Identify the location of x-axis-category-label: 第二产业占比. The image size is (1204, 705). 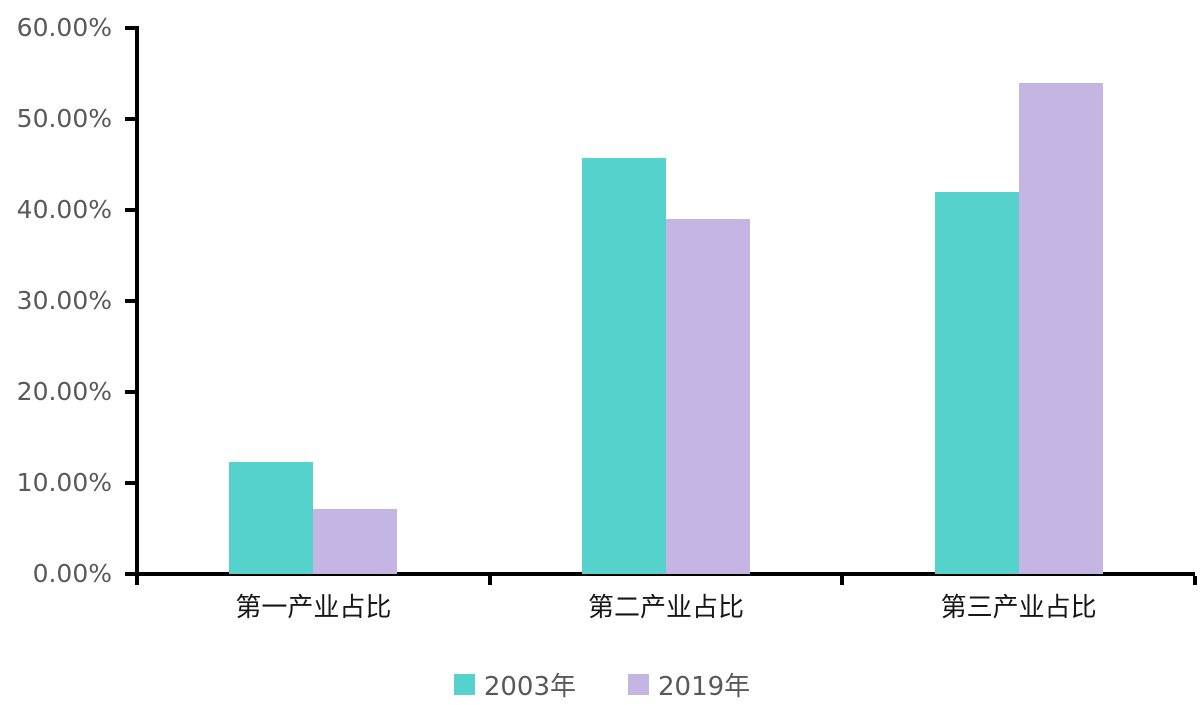
(665, 608).